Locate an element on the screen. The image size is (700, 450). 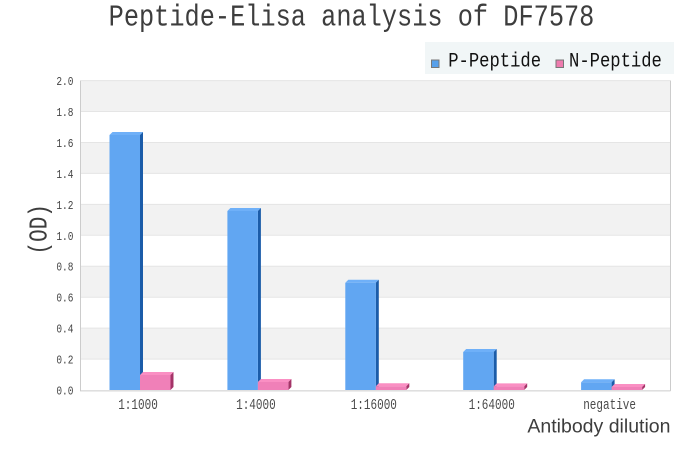
svg-text: 0.2 is located at coordinates (64, 361).